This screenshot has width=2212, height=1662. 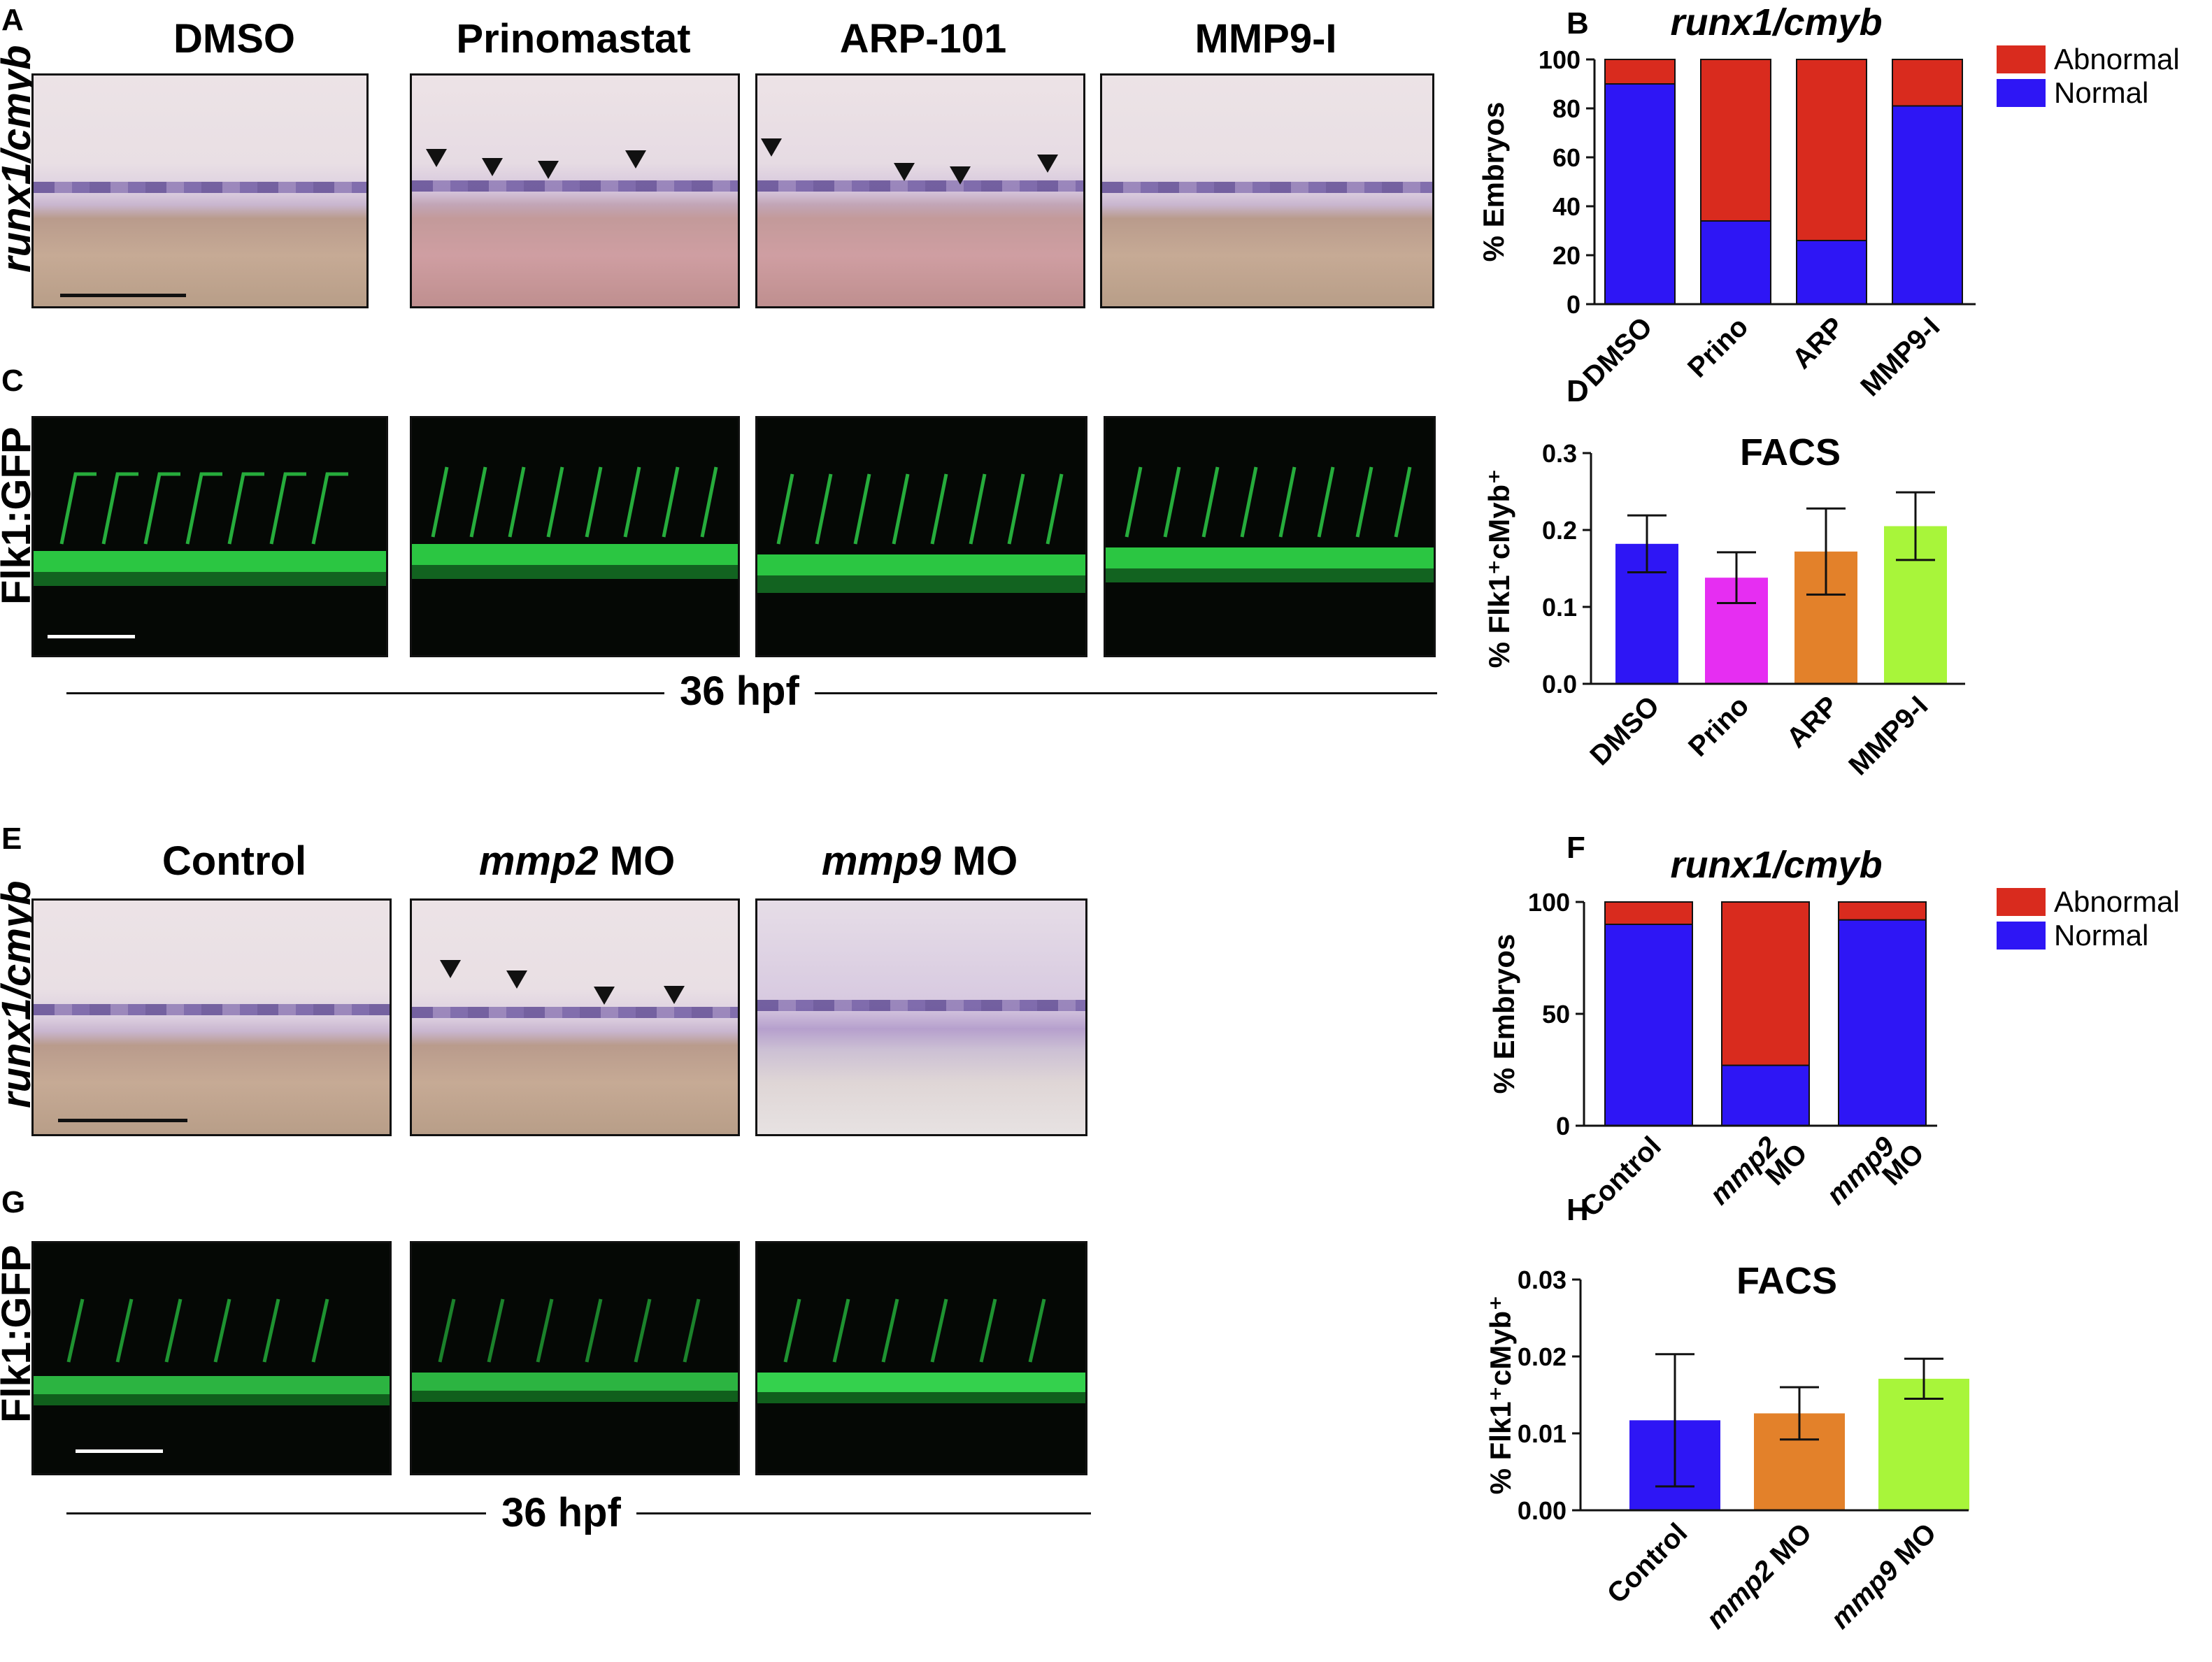 What do you see at coordinates (575, 1358) in the screenshot?
I see `gfp-image-mmp2-mo` at bounding box center [575, 1358].